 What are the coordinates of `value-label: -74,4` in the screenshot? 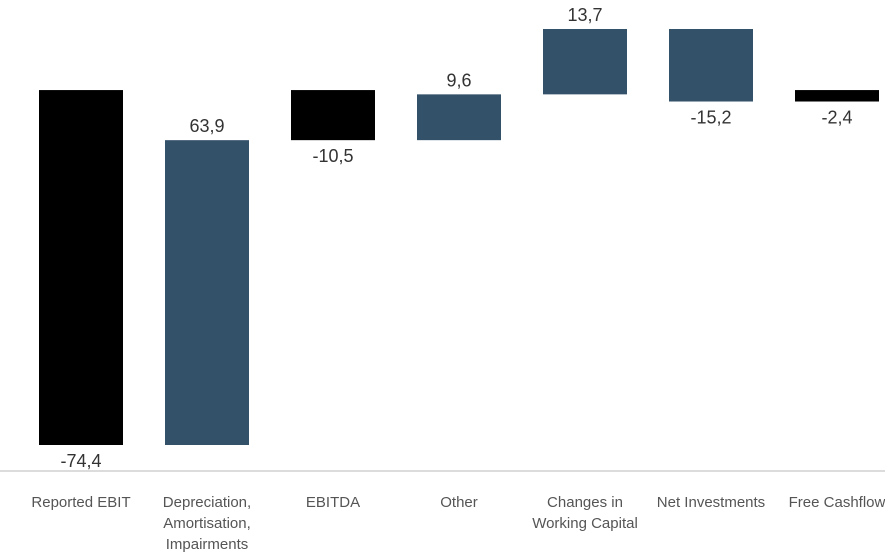 It's located at (80, 461).